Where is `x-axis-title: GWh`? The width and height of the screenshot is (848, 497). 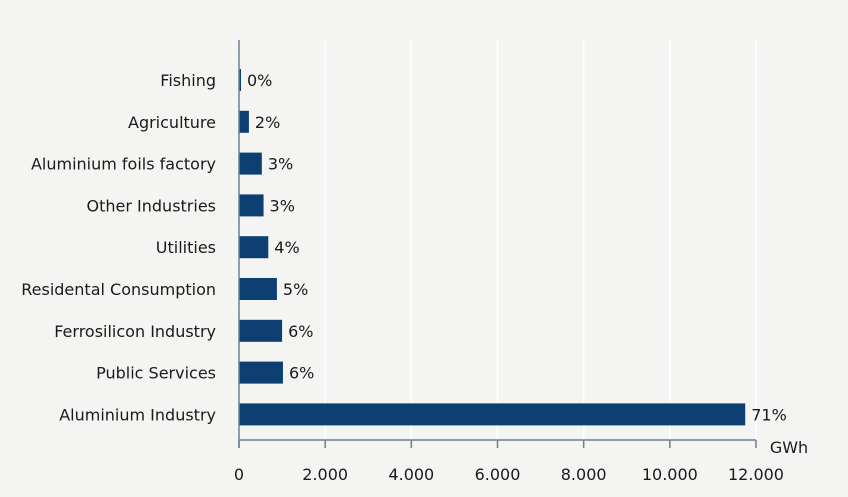 x-axis-title: GWh is located at coordinates (789, 447).